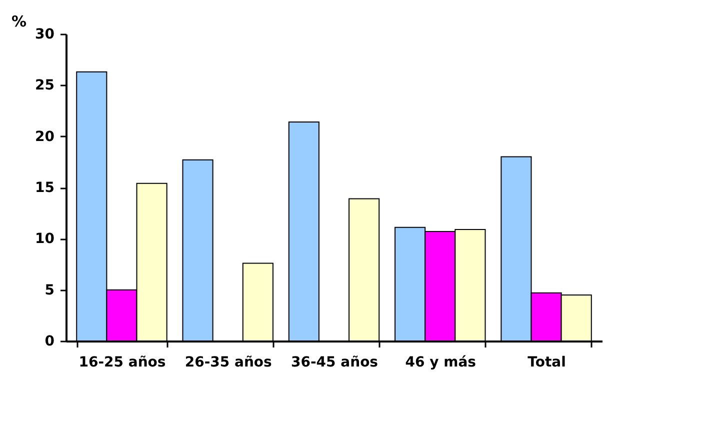 The height and width of the screenshot is (443, 728). Describe the element at coordinates (334, 362) in the screenshot. I see `x-tick-label: 36-45 años` at that location.